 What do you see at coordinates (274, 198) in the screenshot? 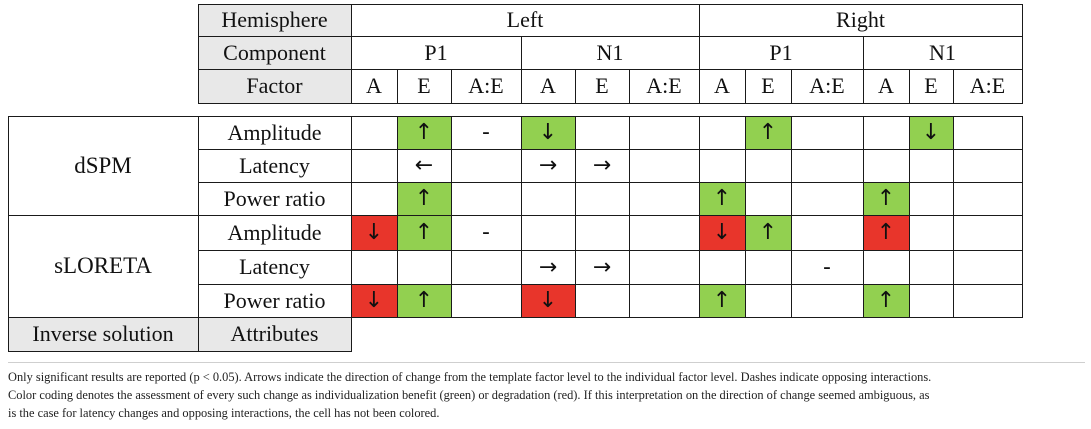
I see `attribute-label: Power ratio` at bounding box center [274, 198].